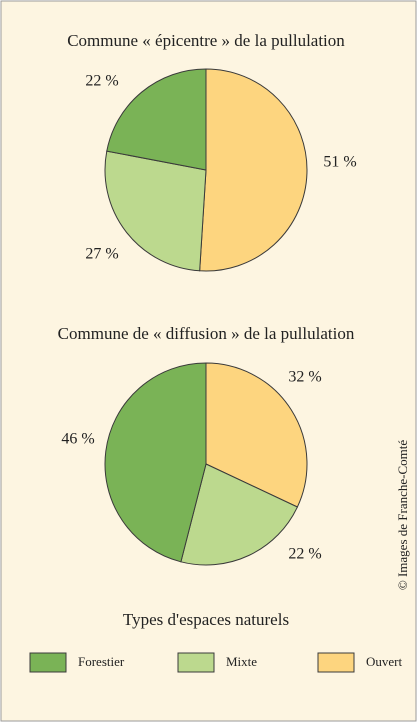  I want to click on credit: © Images de Franche-Comté, so click(402, 515).